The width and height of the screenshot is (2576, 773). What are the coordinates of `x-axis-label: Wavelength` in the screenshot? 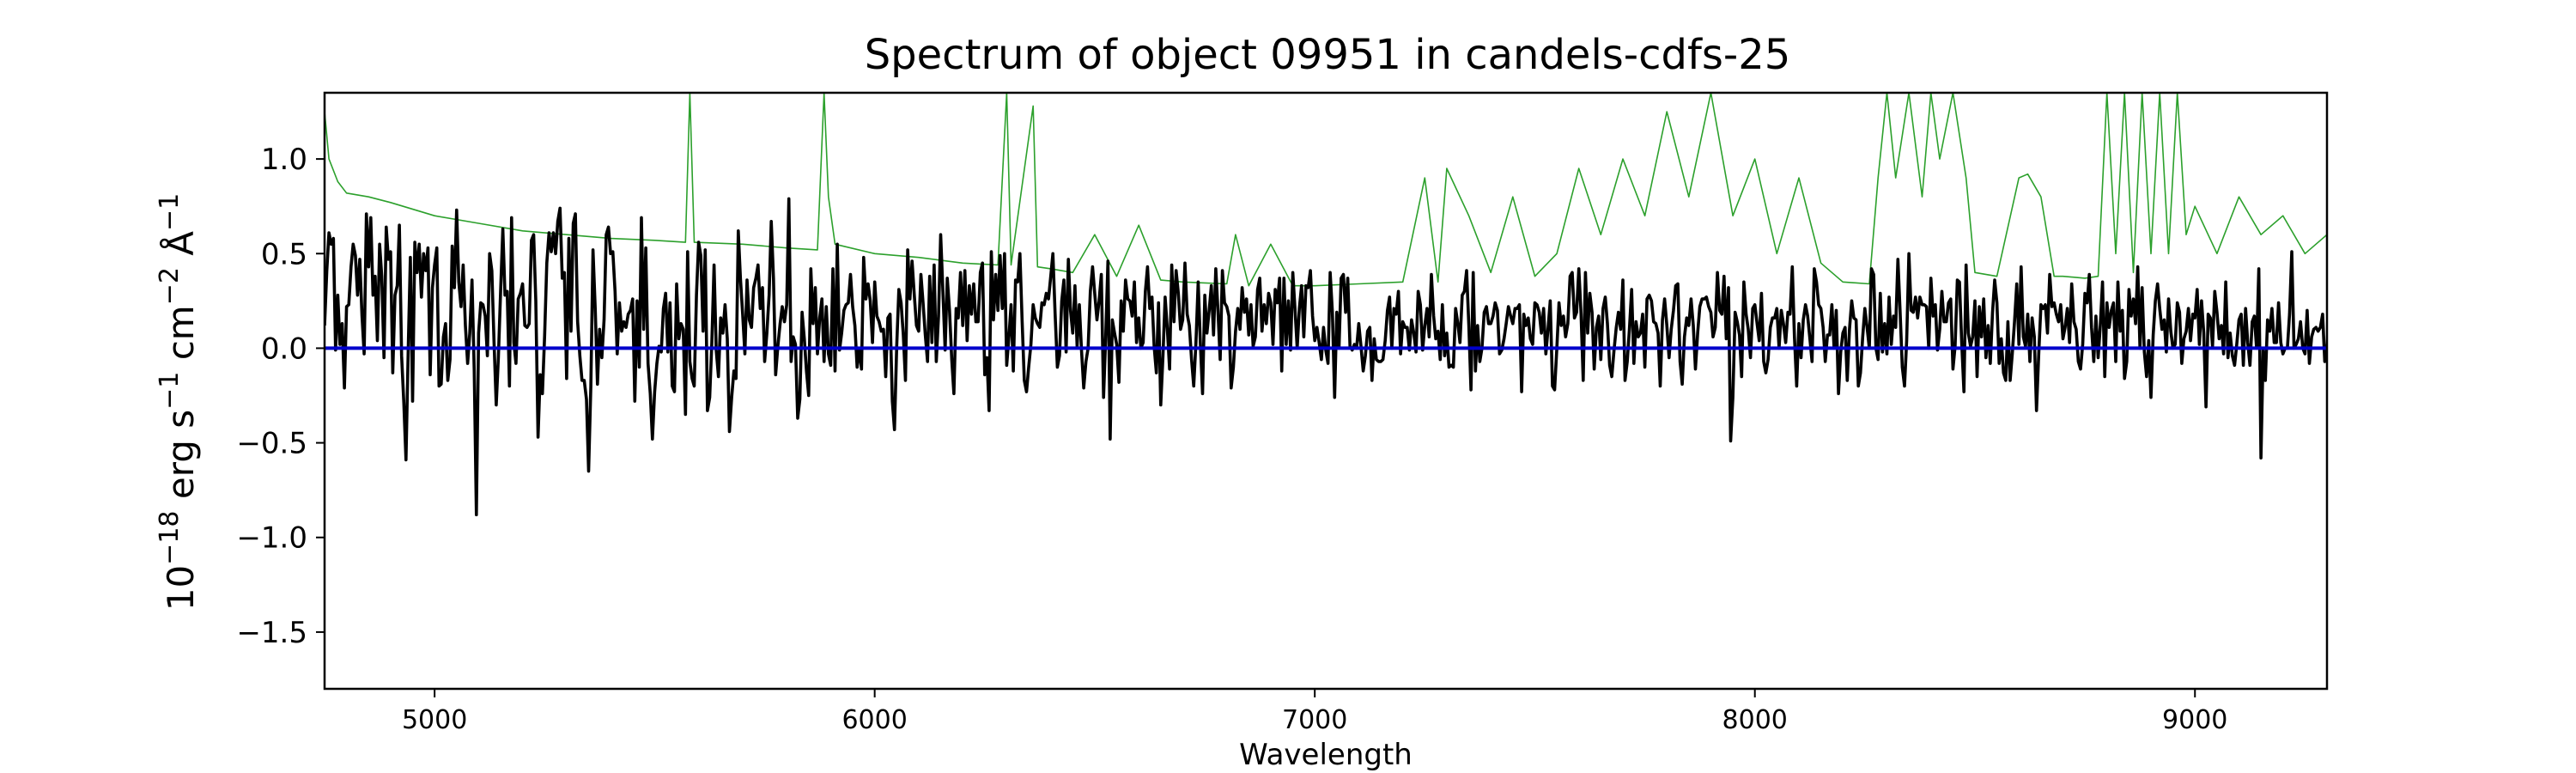 It's located at (1326, 755).